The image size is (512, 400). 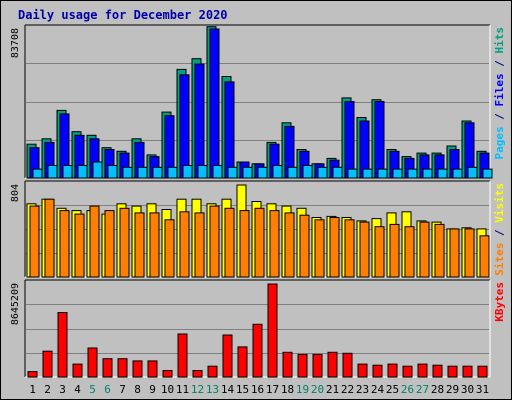 I want to click on x-tick-label: 29, so click(x=452, y=389).